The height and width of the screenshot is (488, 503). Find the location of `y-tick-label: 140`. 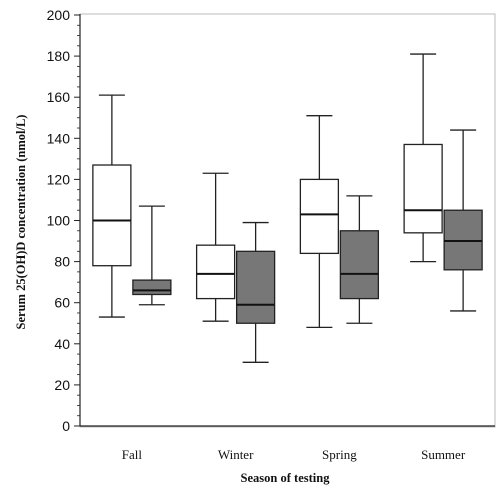

y-tick-label: 140 is located at coordinates (59, 138).